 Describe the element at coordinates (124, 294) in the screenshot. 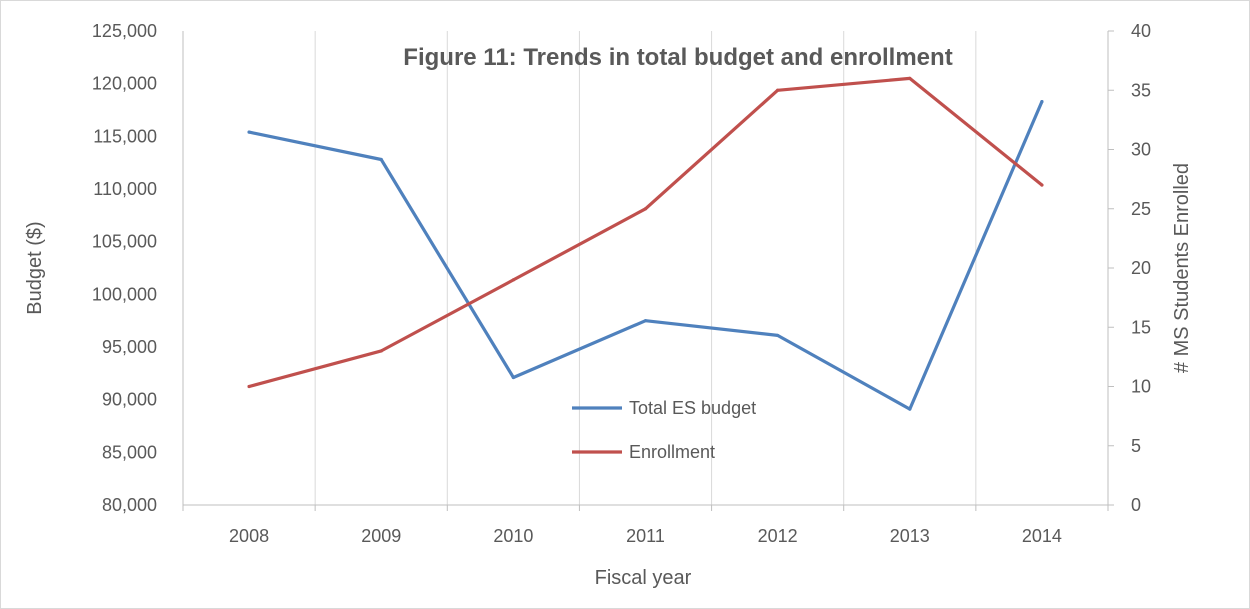

I see `y-tick-label: 100,000` at that location.